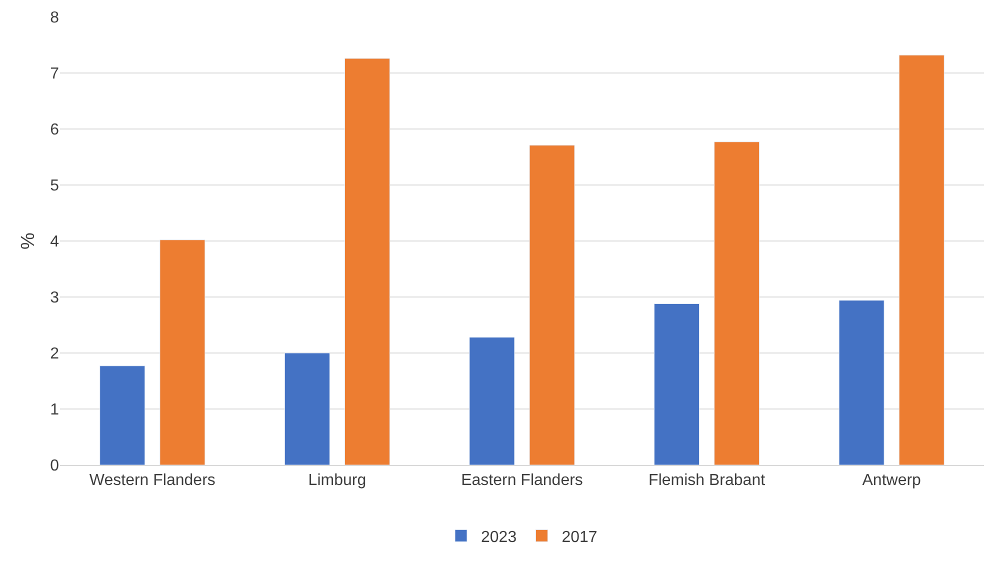 The height and width of the screenshot is (563, 994). Describe the element at coordinates (580, 537) in the screenshot. I see `legend-label: 2017` at that location.